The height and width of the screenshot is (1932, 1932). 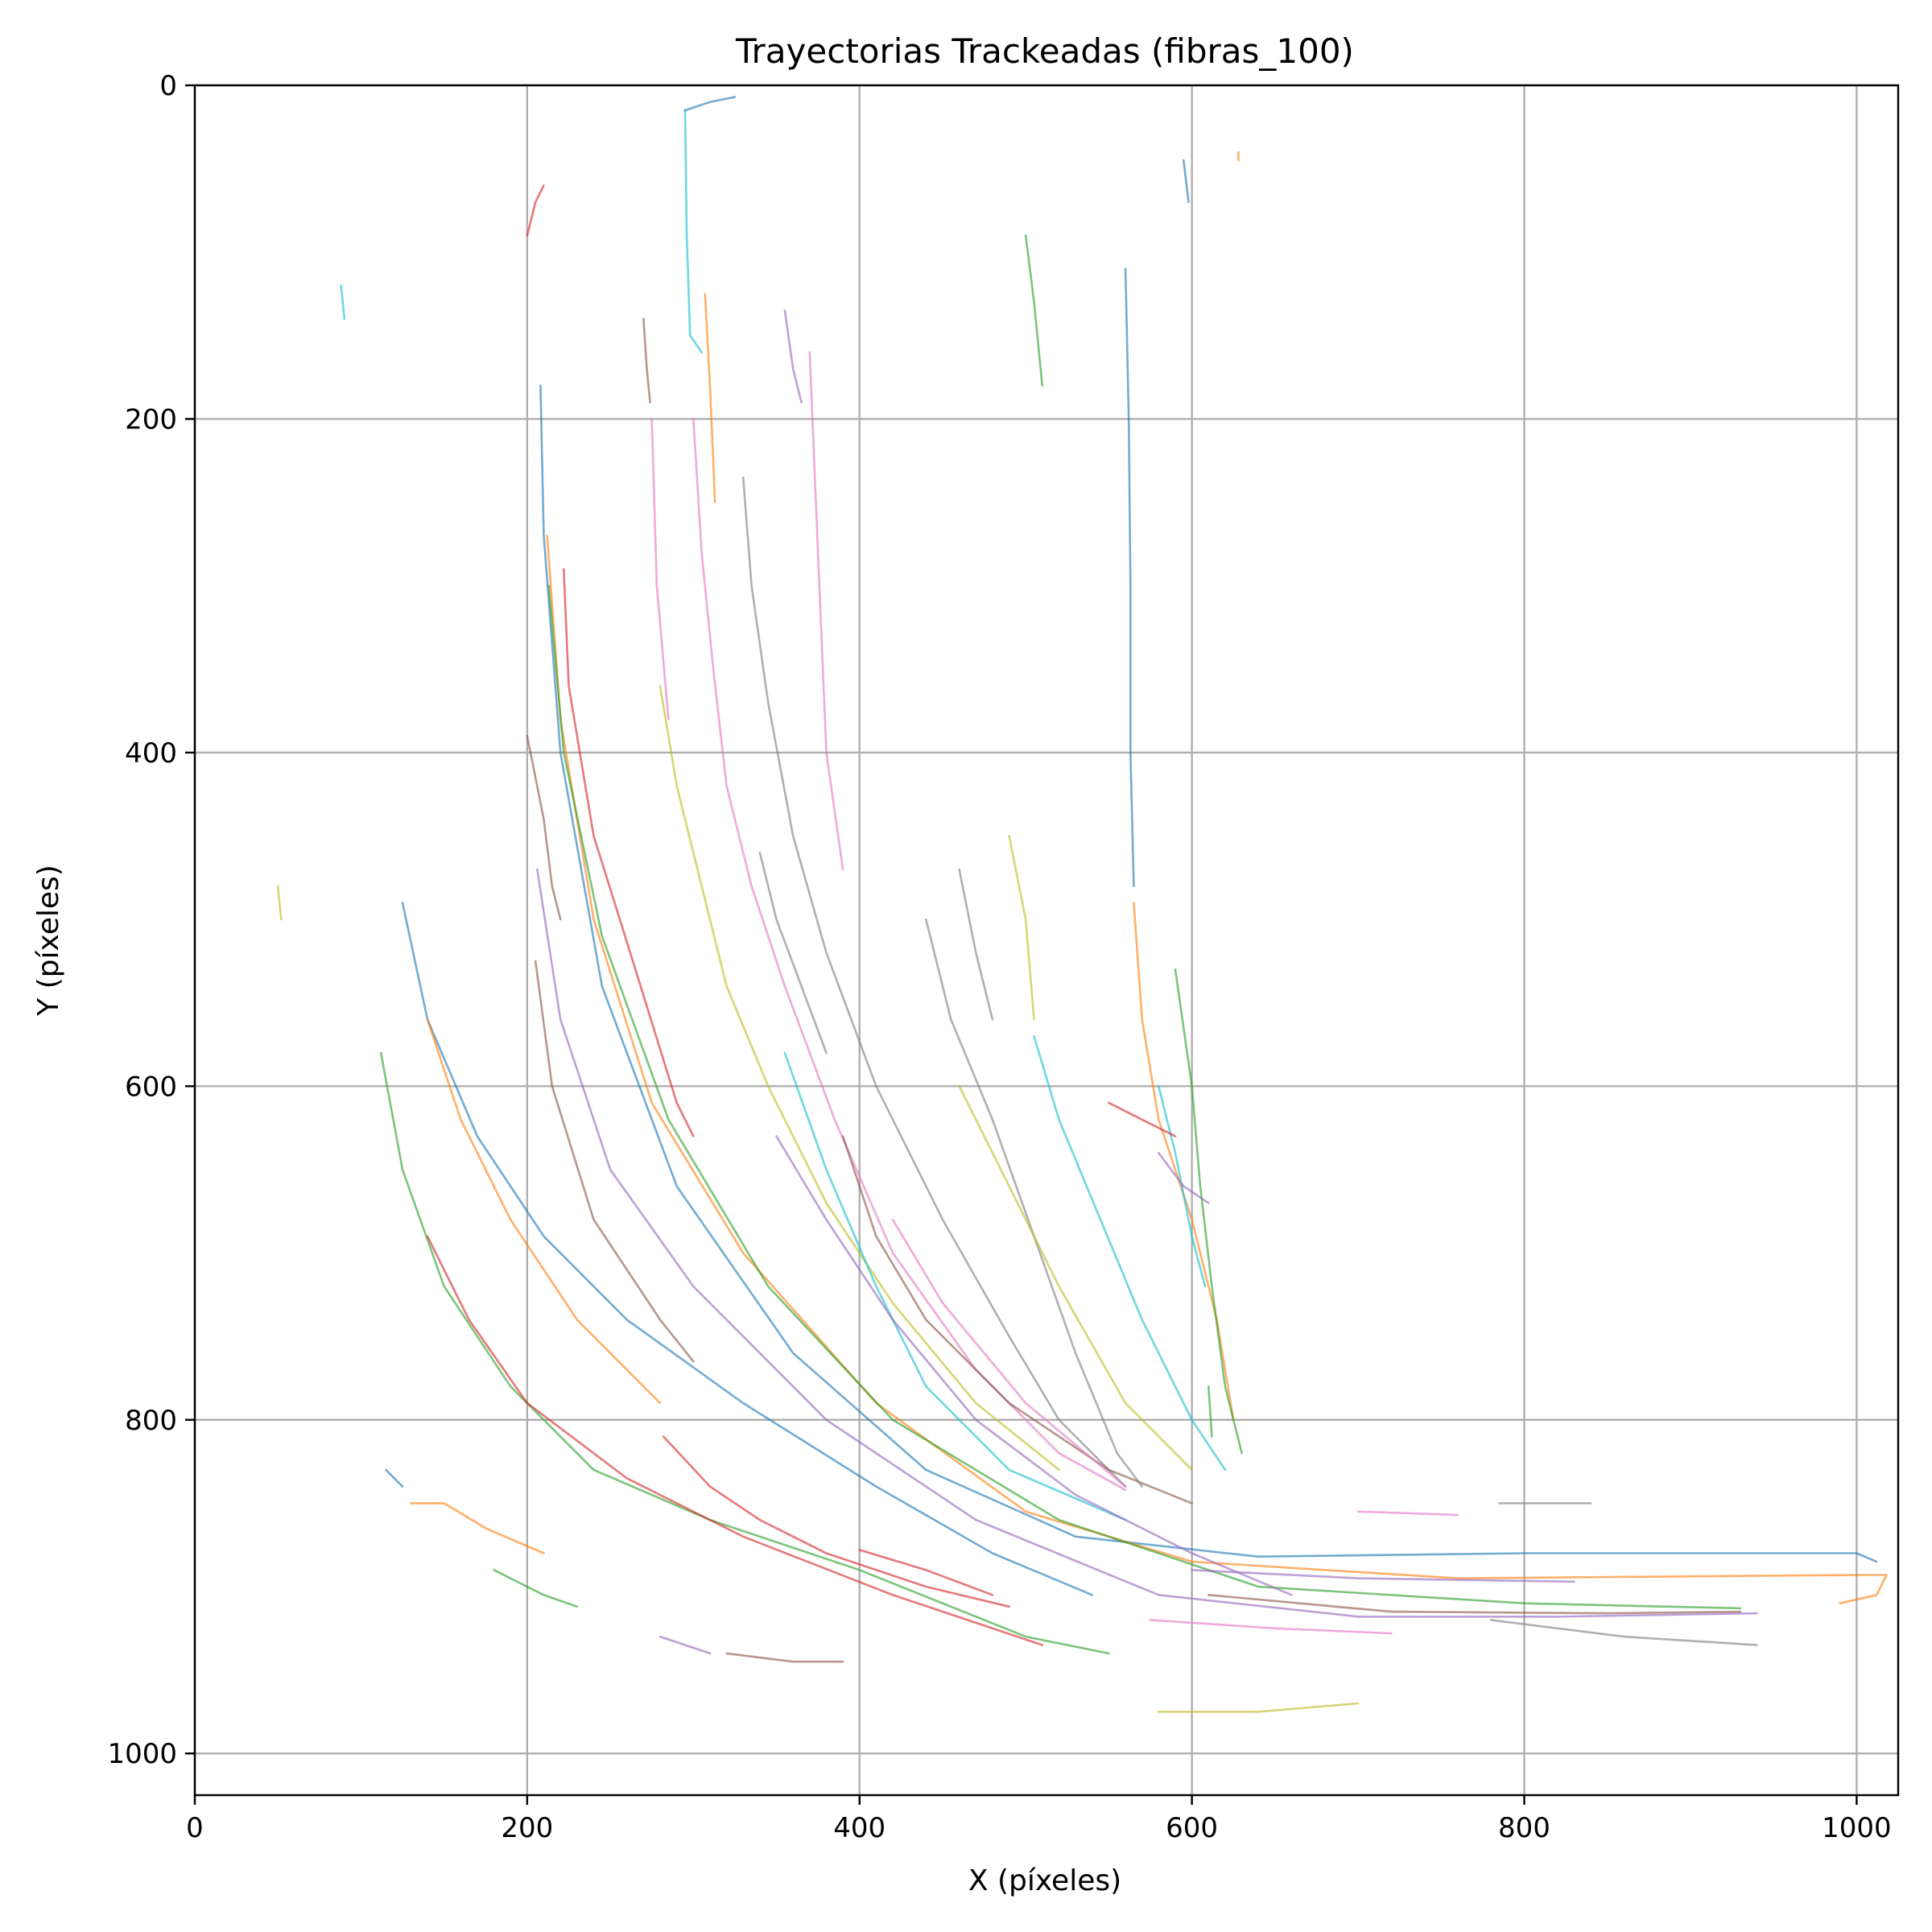 What do you see at coordinates (836, 1521) in the screenshot?
I see `trajectory-t24` at bounding box center [836, 1521].